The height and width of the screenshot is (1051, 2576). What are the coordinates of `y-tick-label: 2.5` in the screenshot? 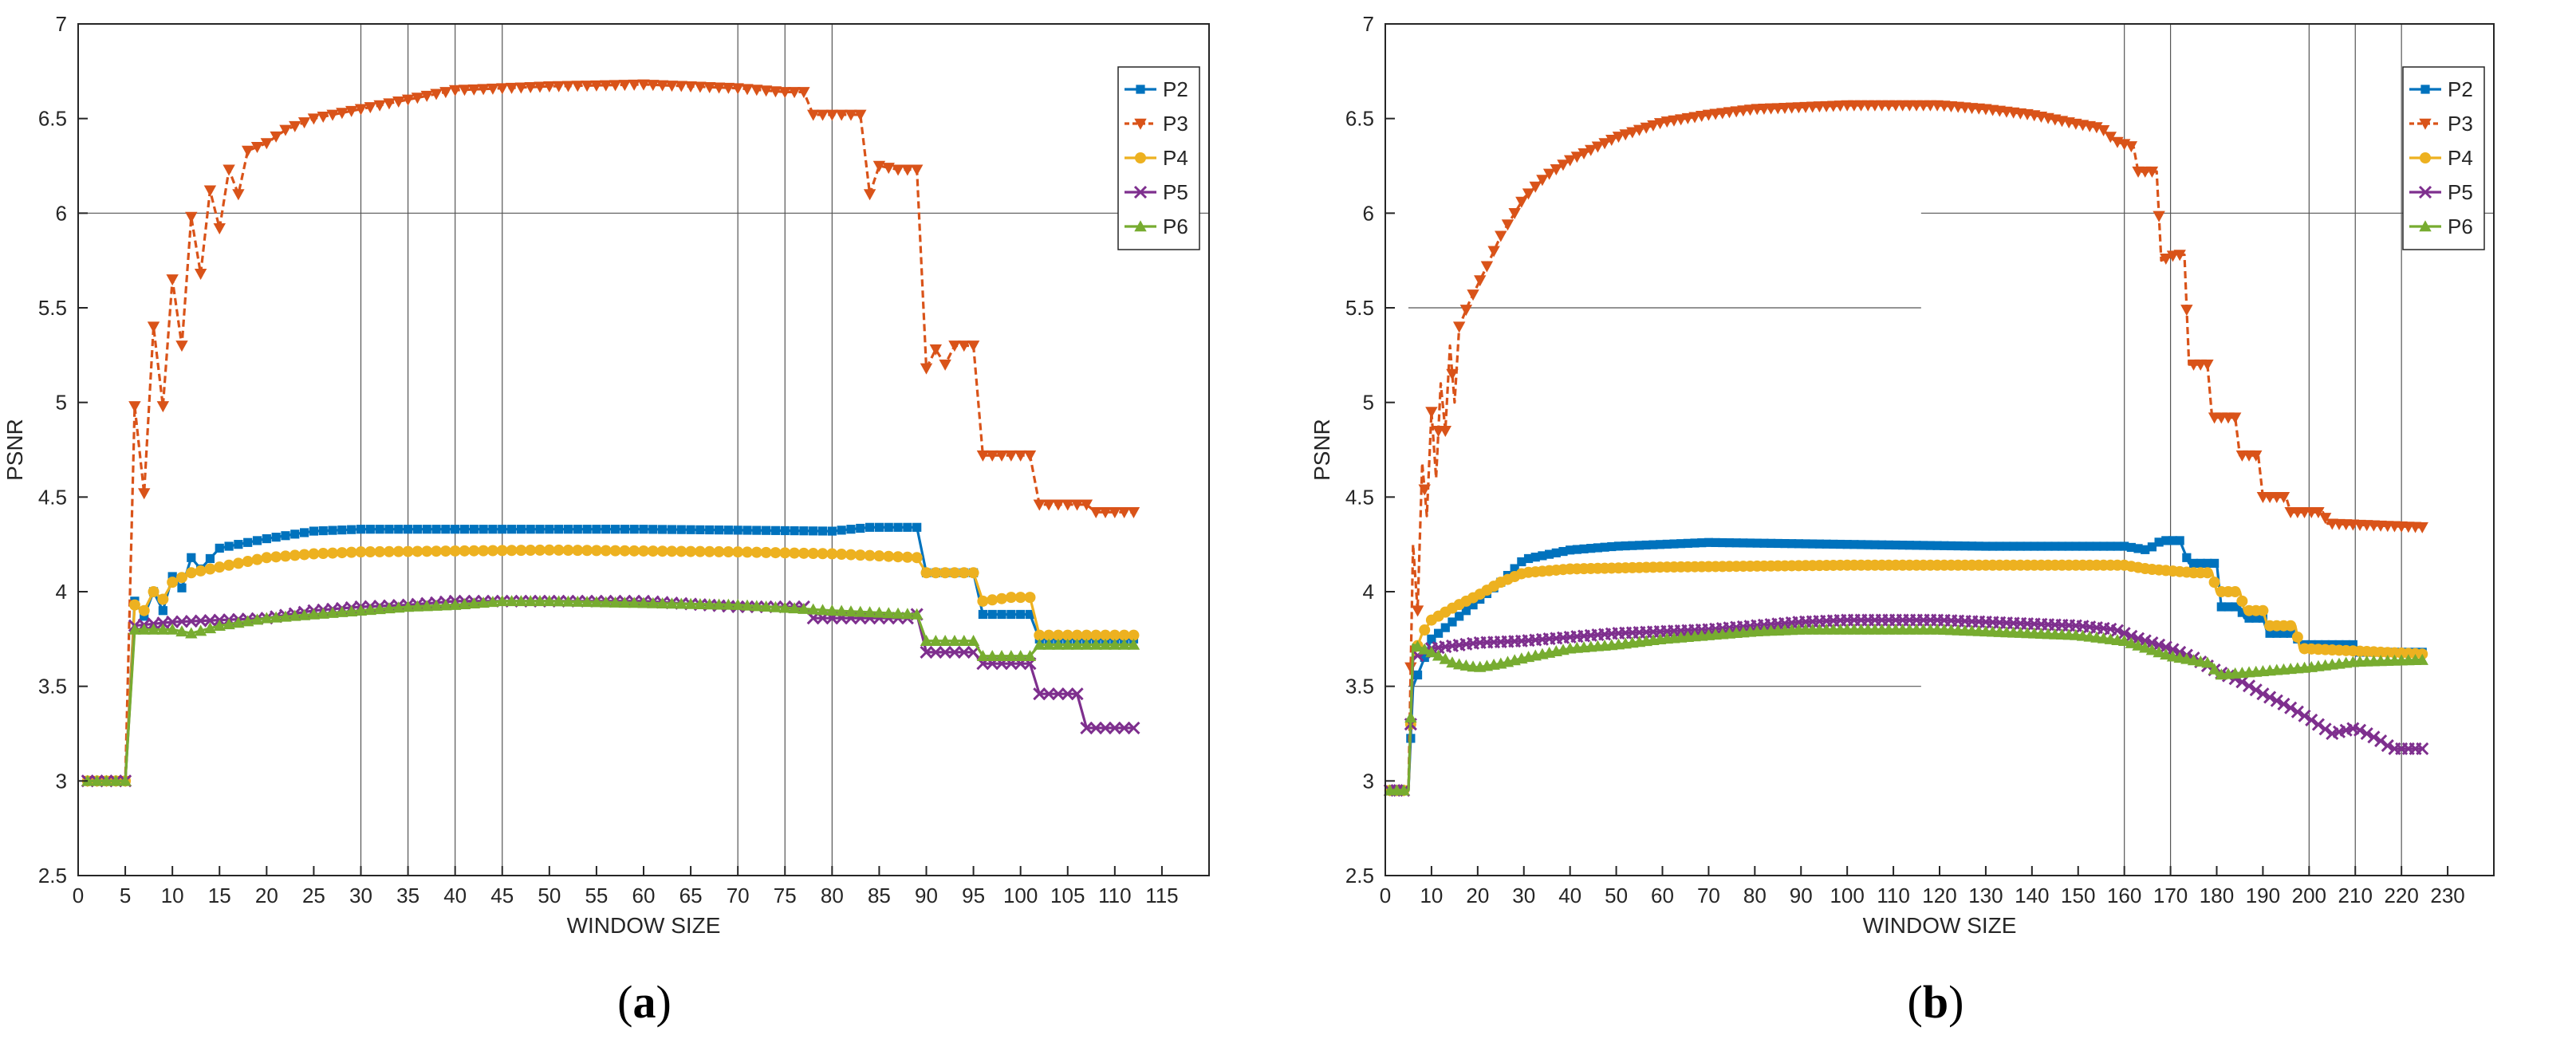 It's located at (52, 876).